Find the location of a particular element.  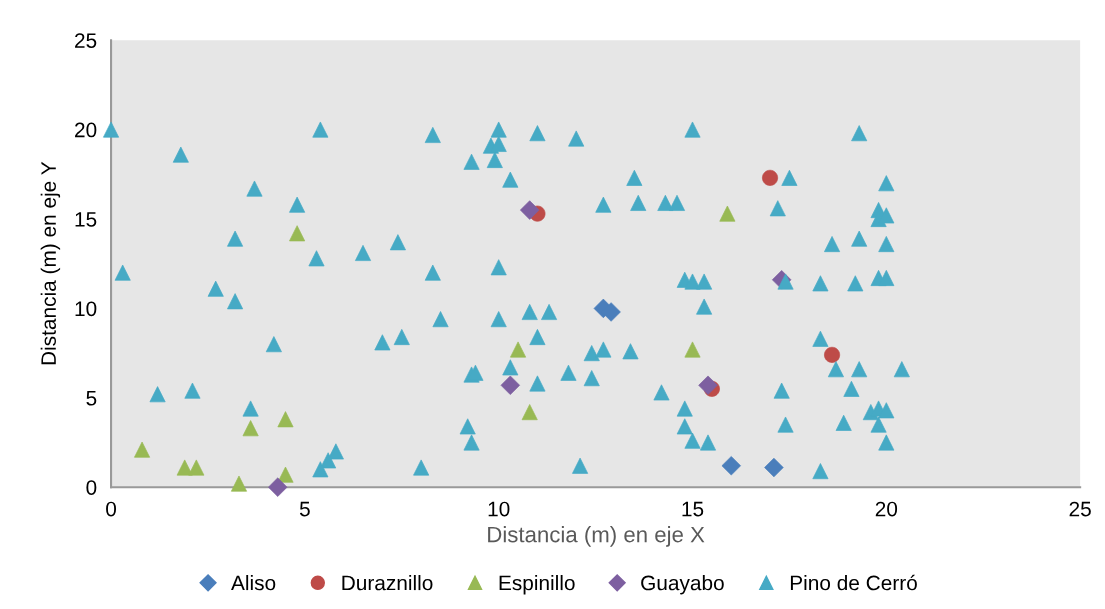

y-tick-label: 15 is located at coordinates (86, 219).